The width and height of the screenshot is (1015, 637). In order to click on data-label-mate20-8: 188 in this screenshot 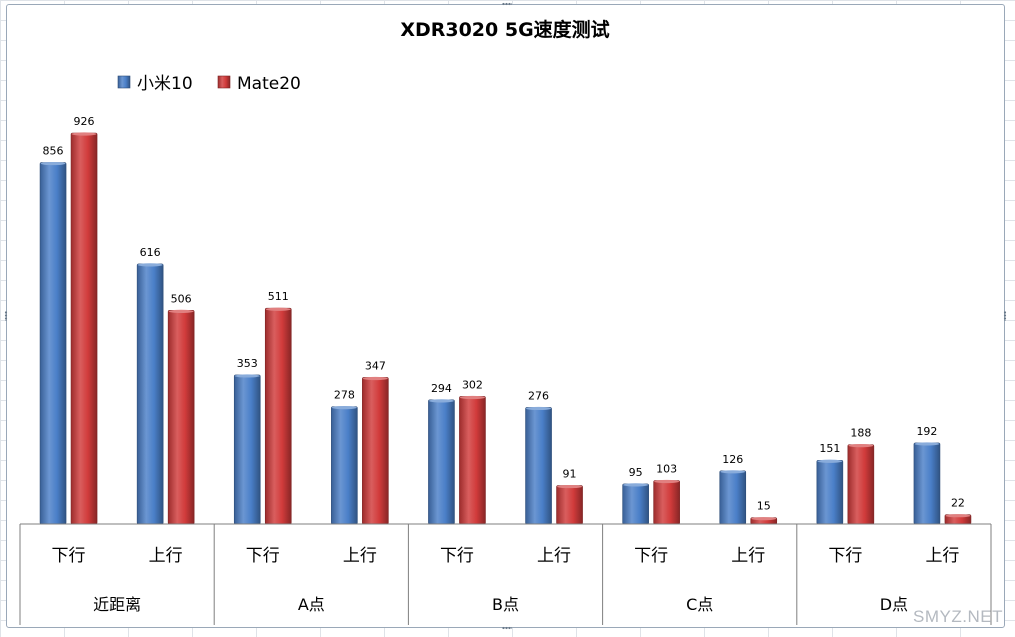, I will do `click(860, 433)`.